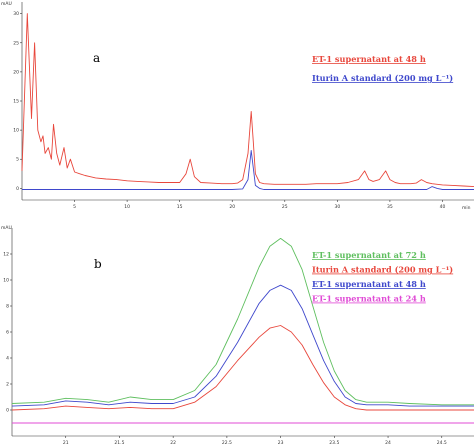  I want to click on panel-b-x-tick-label: 24.5, so click(442, 443).